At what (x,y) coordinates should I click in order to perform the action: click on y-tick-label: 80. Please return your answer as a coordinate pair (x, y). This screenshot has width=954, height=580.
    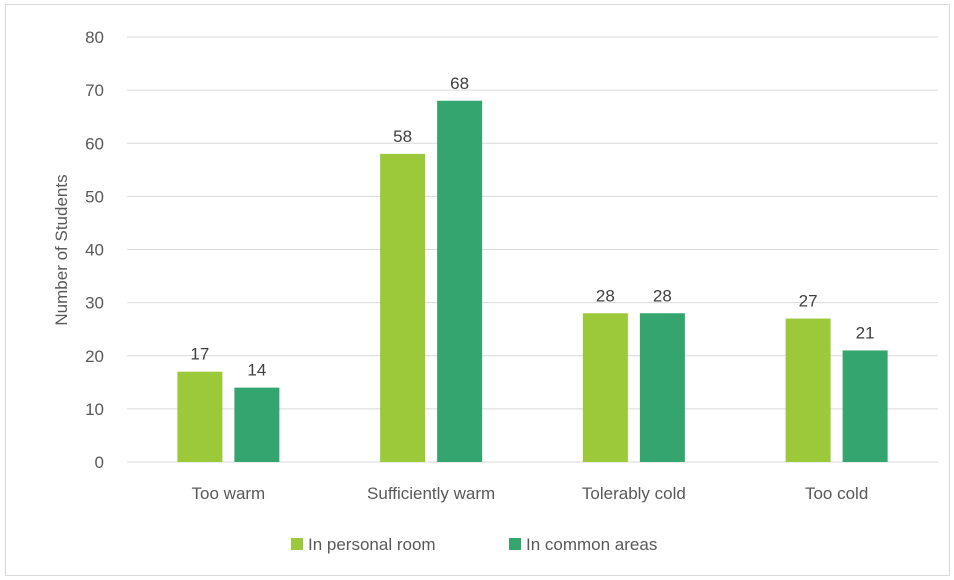
    Looking at the image, I should click on (94, 37).